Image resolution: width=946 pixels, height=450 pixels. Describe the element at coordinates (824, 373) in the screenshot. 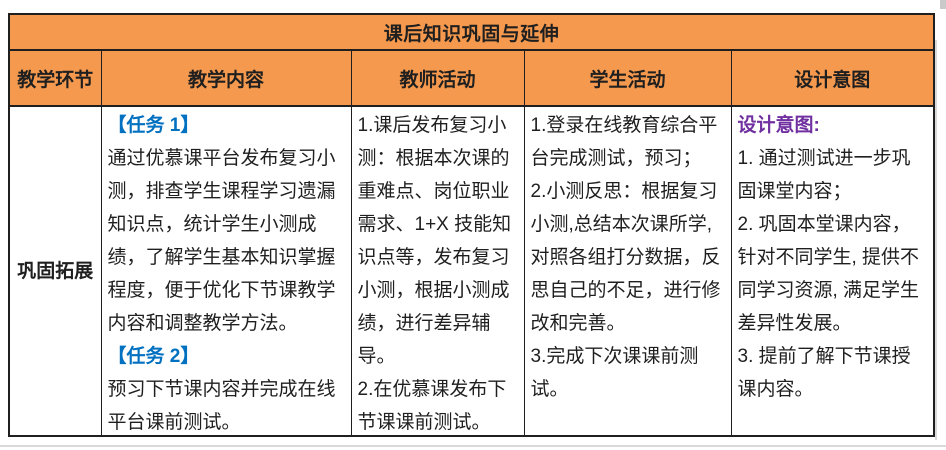

I see `design-intent-item: 3. 提前了解下节课授课内容。` at that location.